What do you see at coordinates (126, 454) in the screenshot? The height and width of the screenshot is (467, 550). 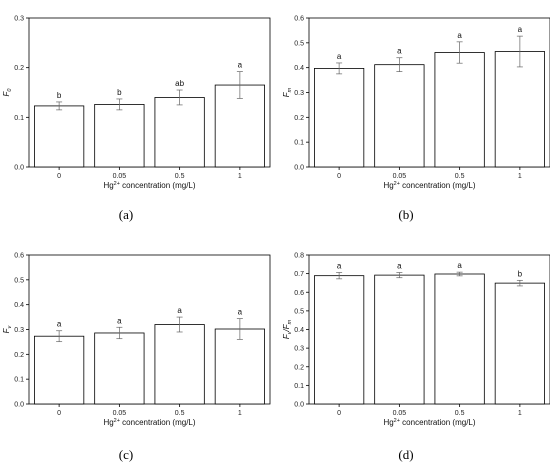 I see `panel-label-c: (c)` at bounding box center [126, 454].